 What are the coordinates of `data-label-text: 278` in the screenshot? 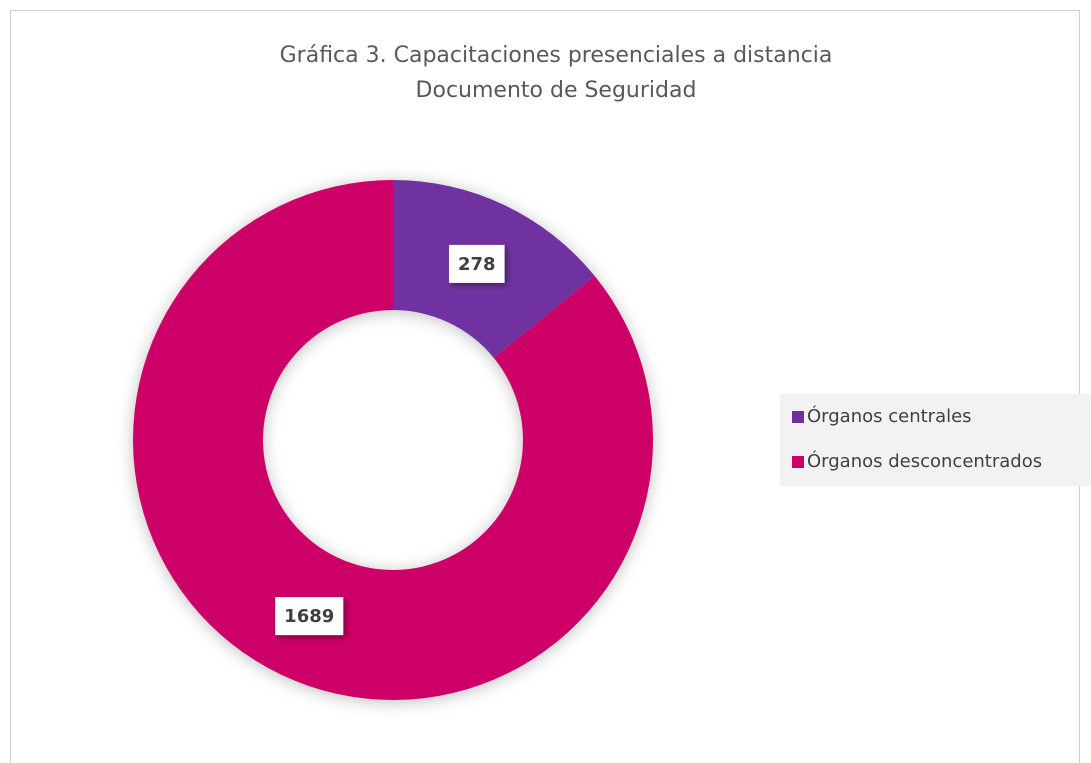 It's located at (477, 264).